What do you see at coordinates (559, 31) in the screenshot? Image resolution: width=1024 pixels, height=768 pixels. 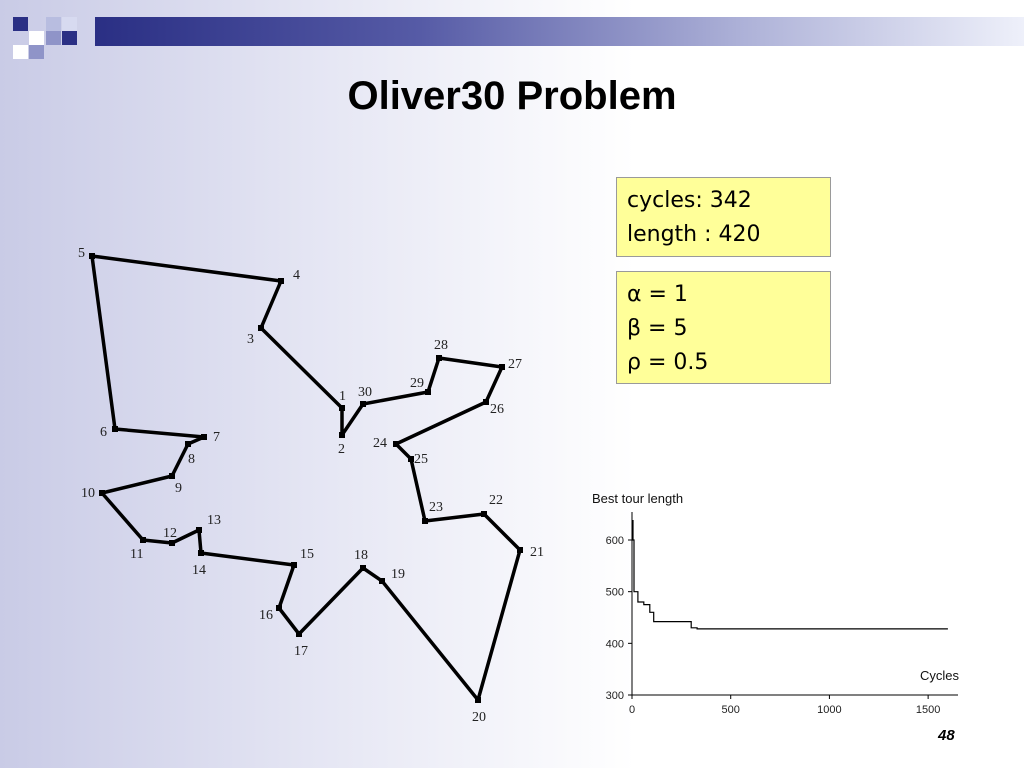 I see `header-gradient-bar` at bounding box center [559, 31].